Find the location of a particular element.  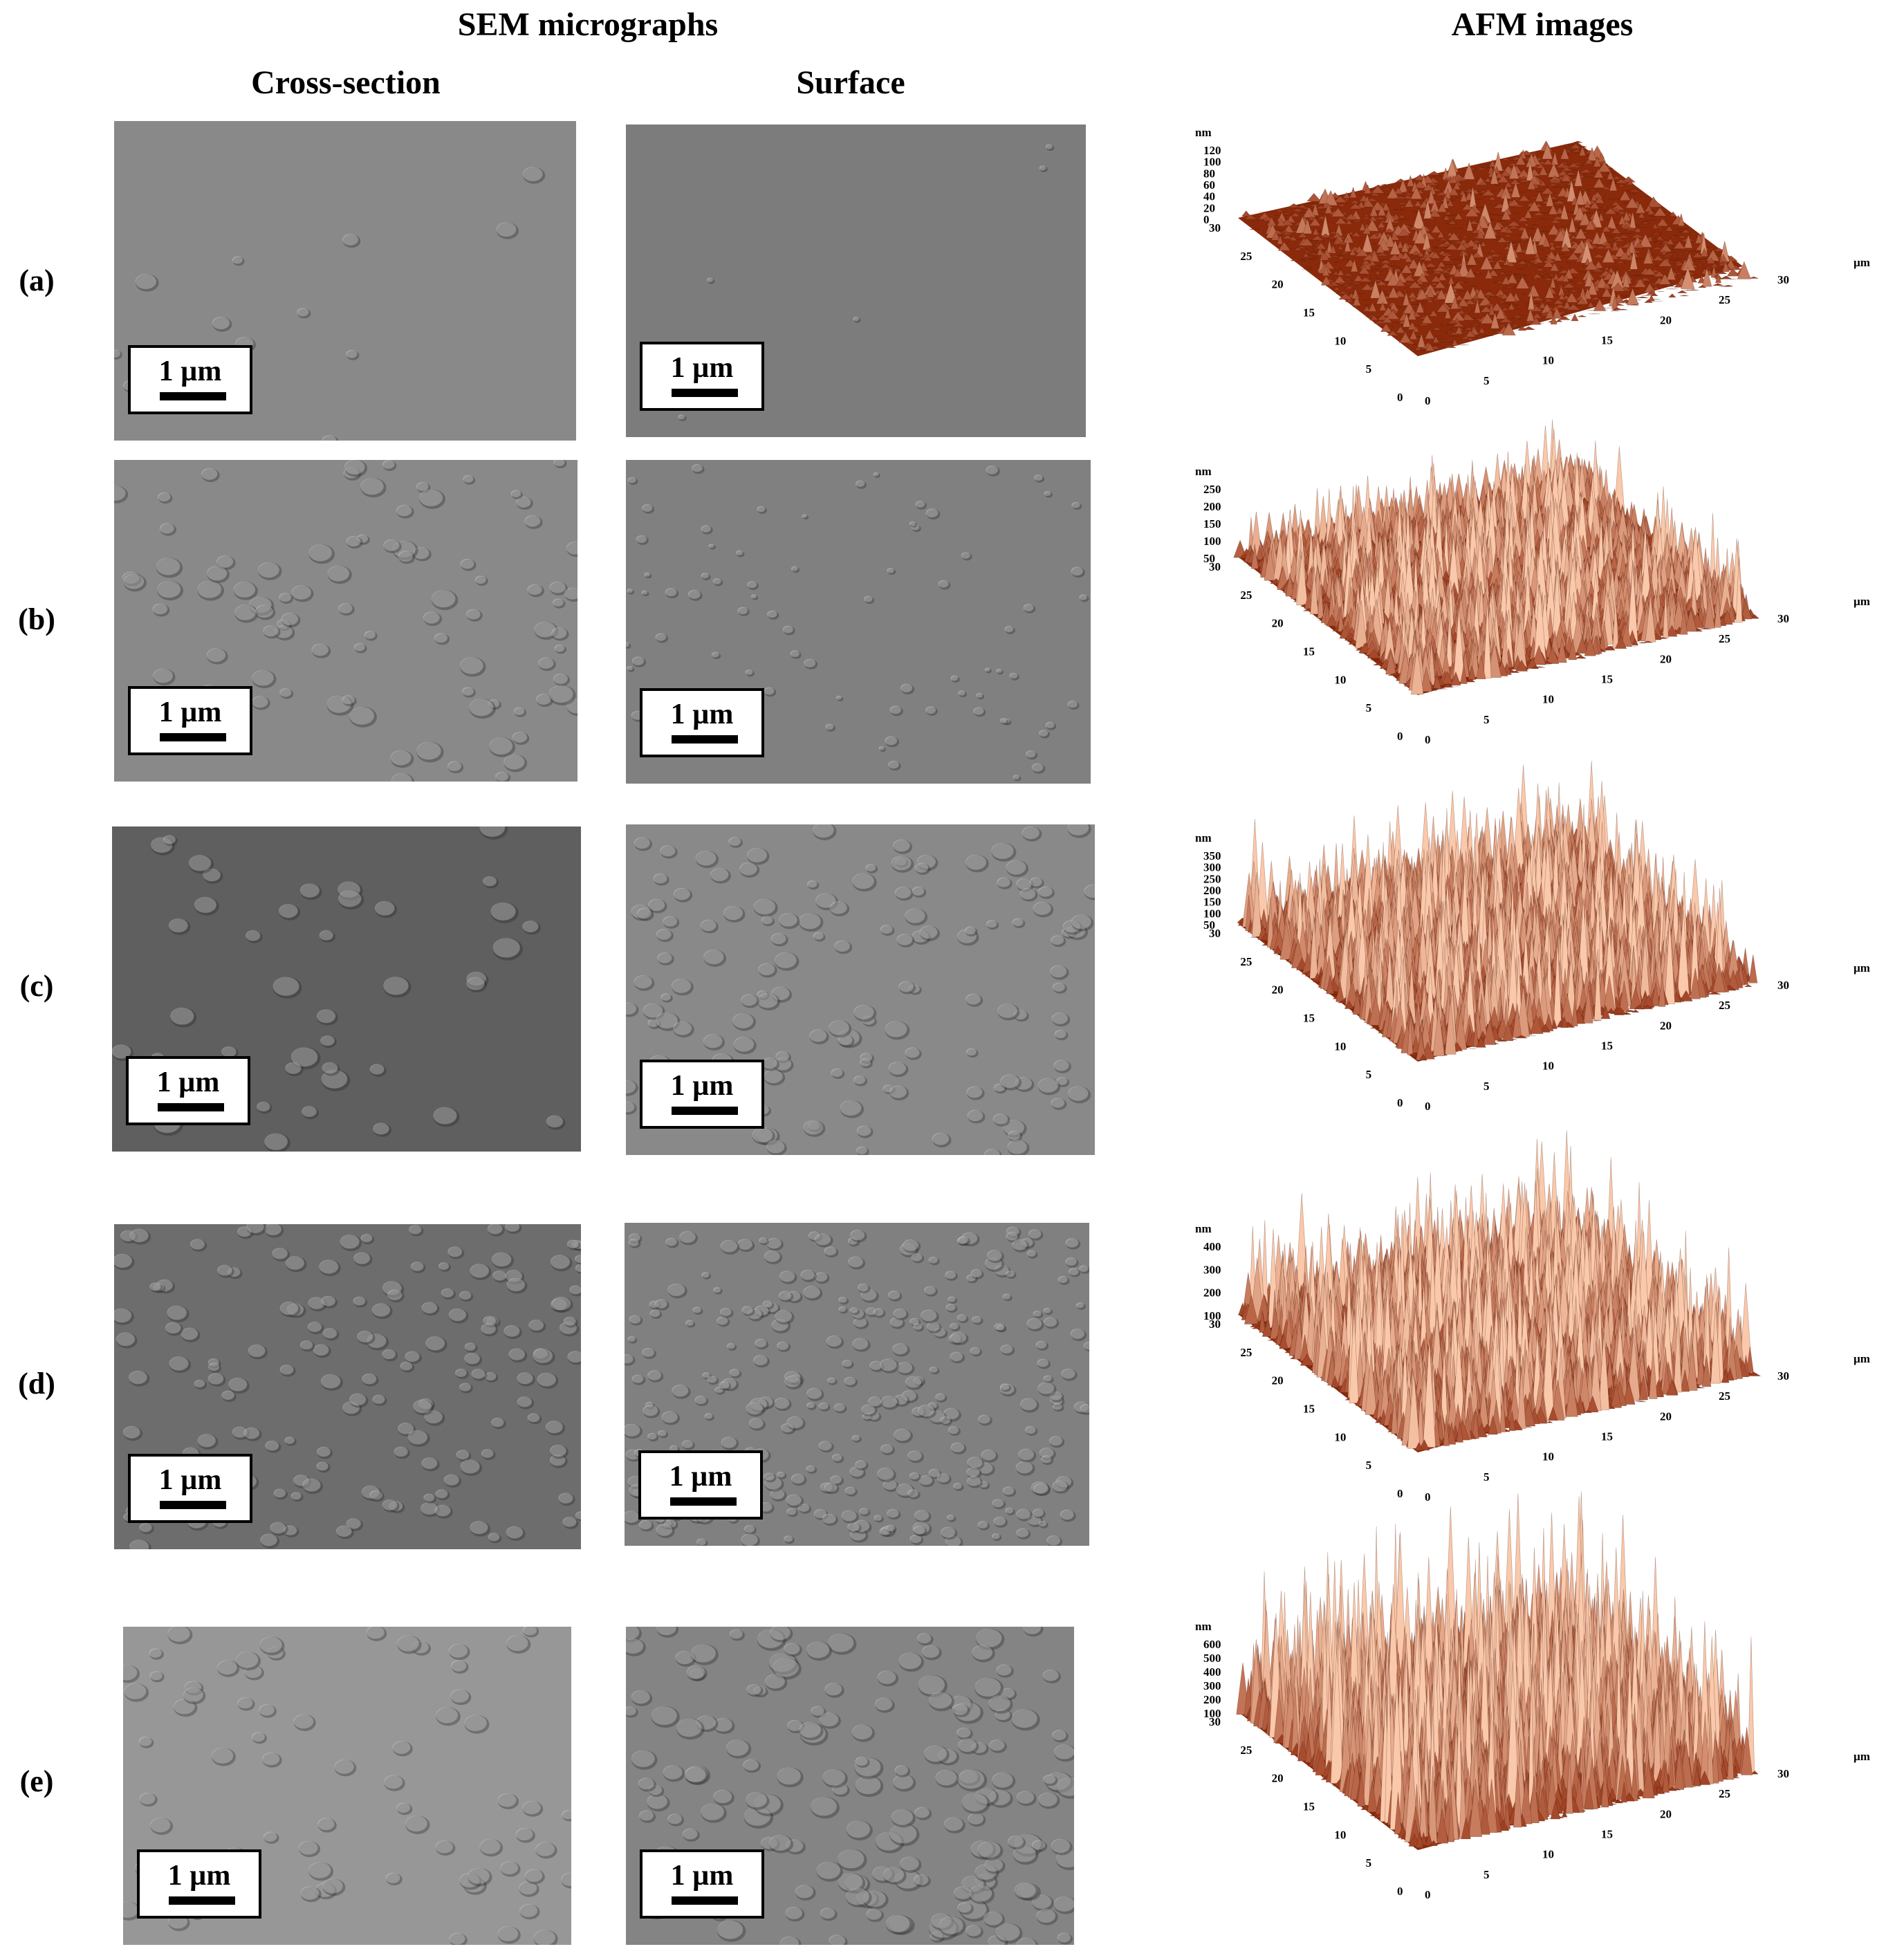

afm-right-tick: 25 is located at coordinates (1724, 299).